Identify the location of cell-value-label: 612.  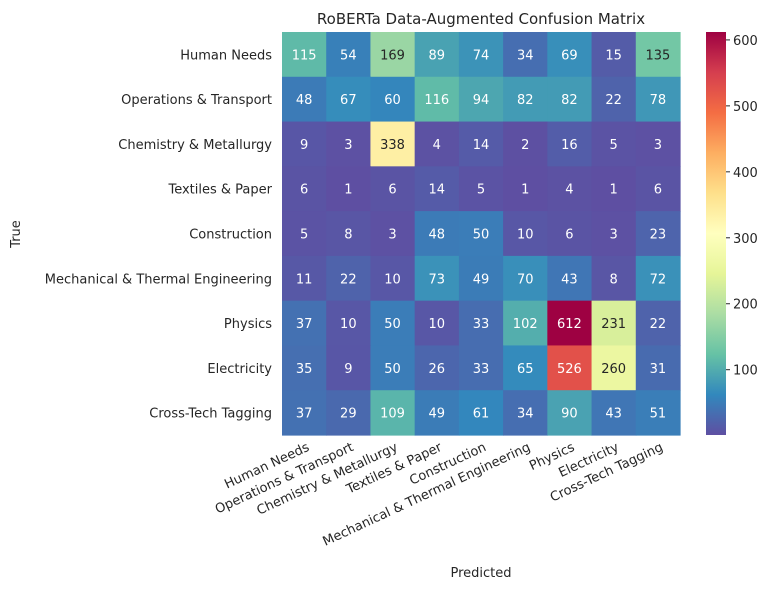
(569, 324).